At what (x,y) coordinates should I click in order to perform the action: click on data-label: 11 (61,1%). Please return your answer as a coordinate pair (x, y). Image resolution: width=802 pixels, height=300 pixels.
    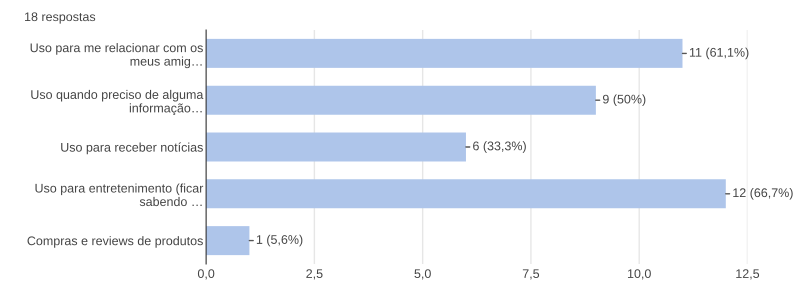
    Looking at the image, I should click on (719, 54).